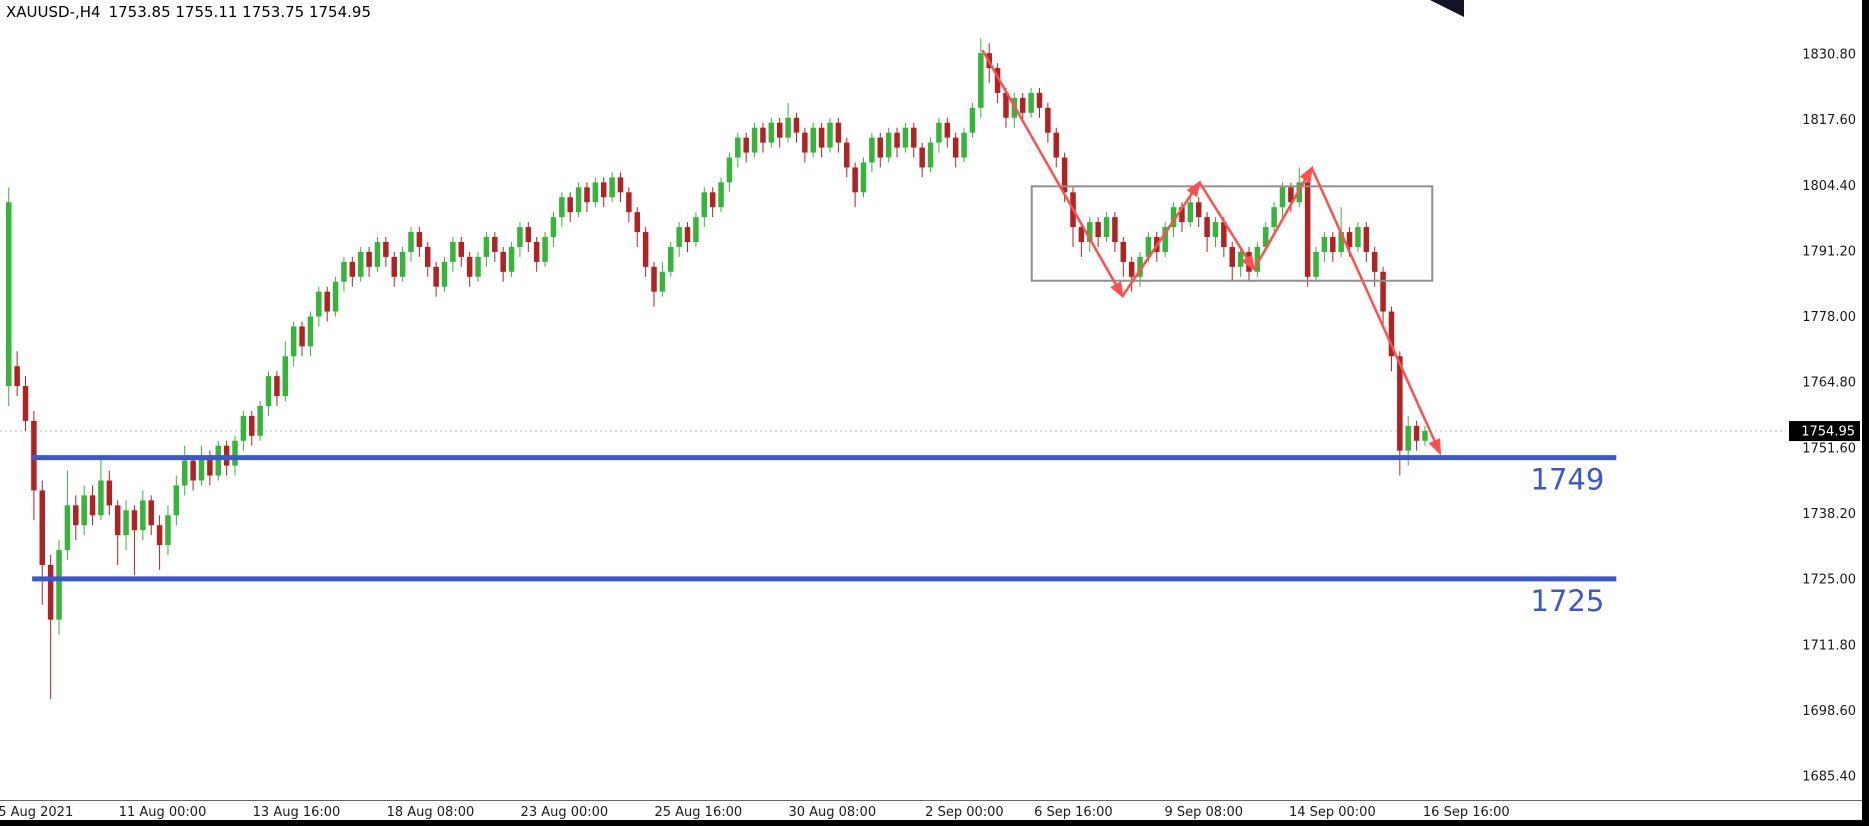 The image size is (1869, 826). What do you see at coordinates (53, 12) in the screenshot?
I see `symbol-timeframe: XAUUSD-,H4` at bounding box center [53, 12].